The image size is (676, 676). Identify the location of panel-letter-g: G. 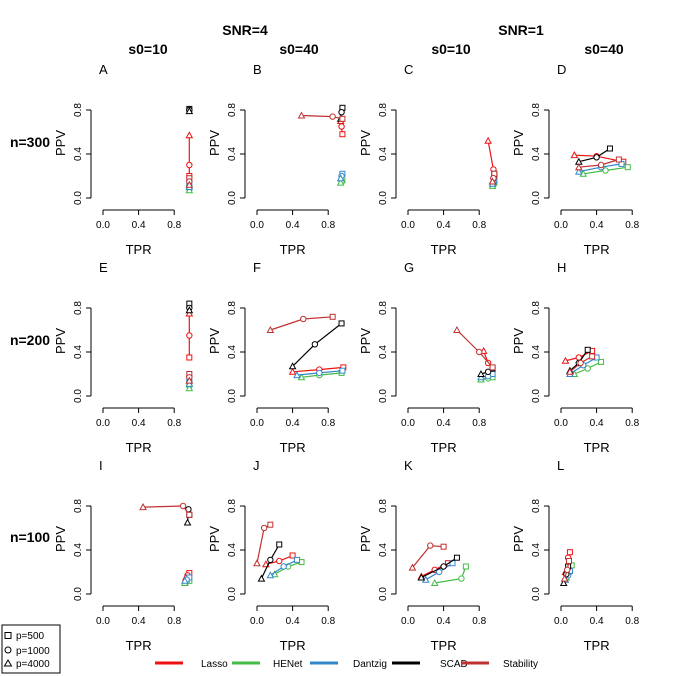
(409, 267).